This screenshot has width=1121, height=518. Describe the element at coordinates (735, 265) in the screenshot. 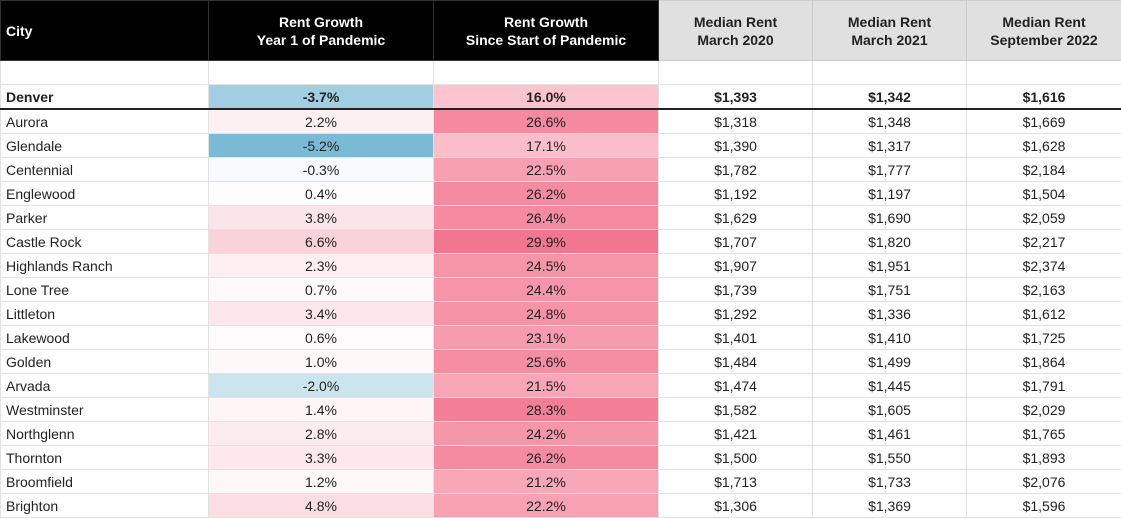

I see `value-cell: $1,907` at that location.